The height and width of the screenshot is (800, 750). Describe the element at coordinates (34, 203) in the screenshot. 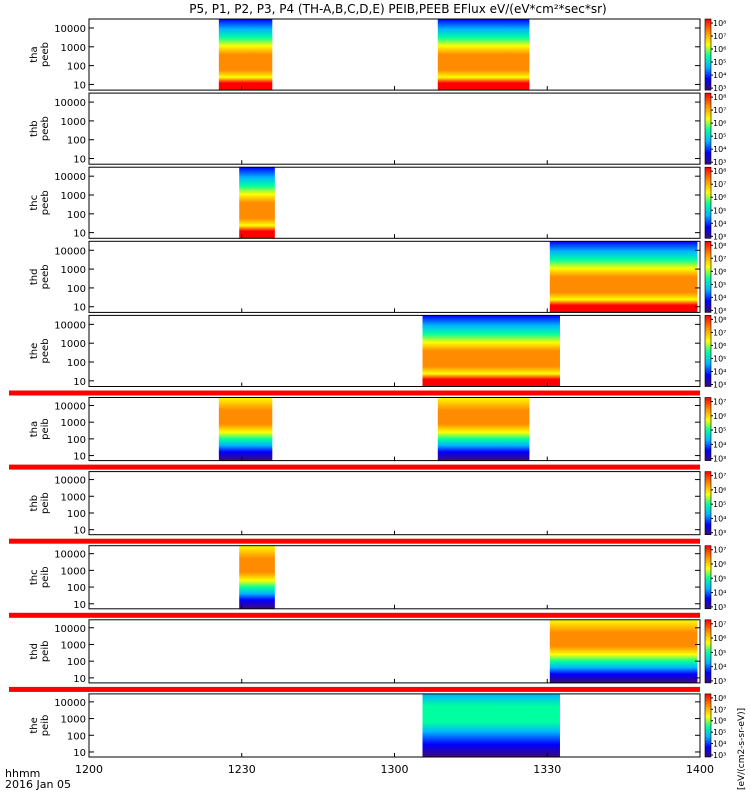

I see `panel-label-line1: thc` at that location.